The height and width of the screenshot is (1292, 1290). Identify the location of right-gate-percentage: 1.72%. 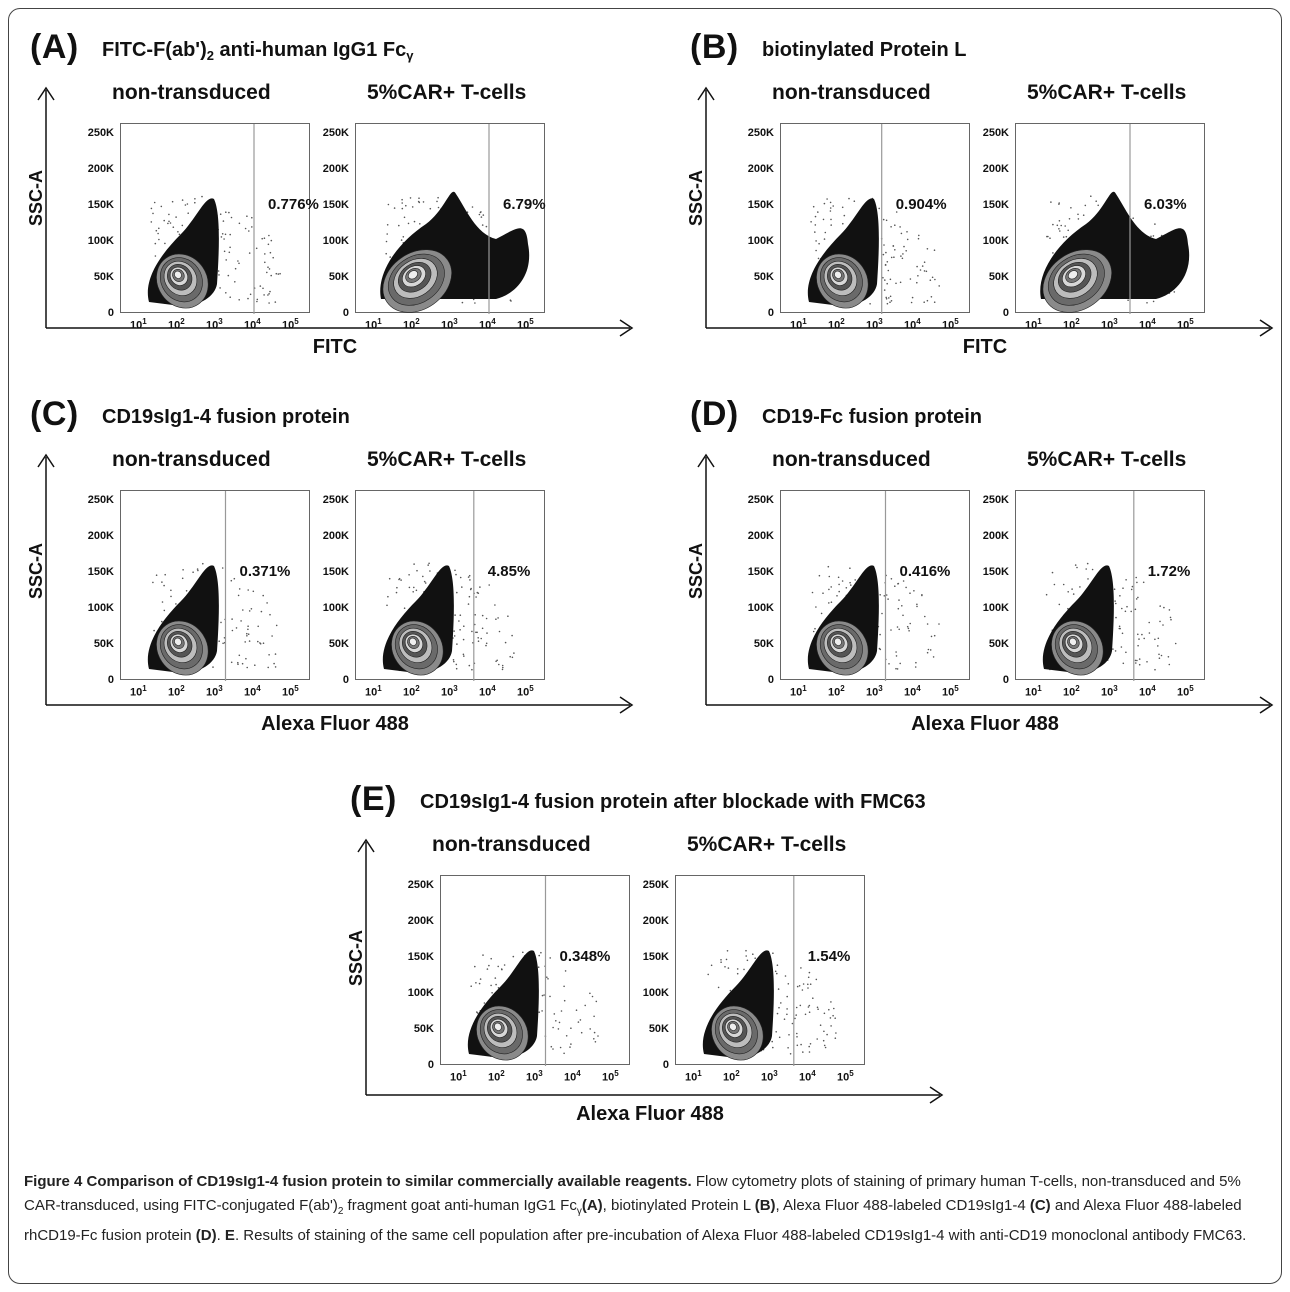
(1169, 571).